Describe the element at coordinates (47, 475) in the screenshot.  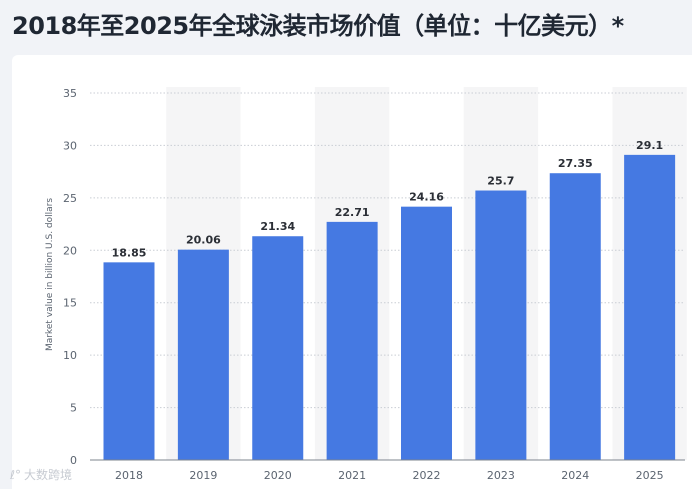
I see `watermark-text: 大数跨境` at that location.